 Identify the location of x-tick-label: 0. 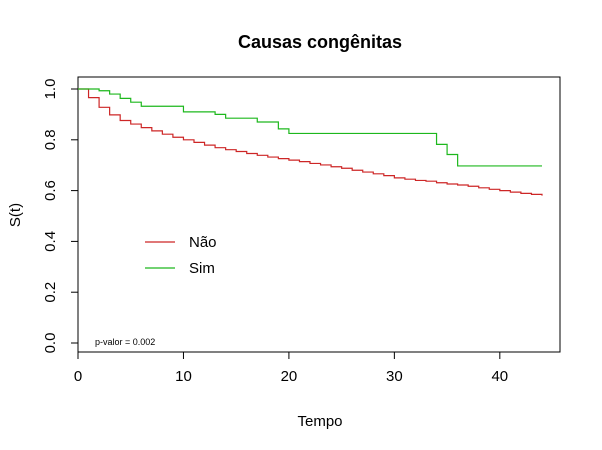
(78, 376).